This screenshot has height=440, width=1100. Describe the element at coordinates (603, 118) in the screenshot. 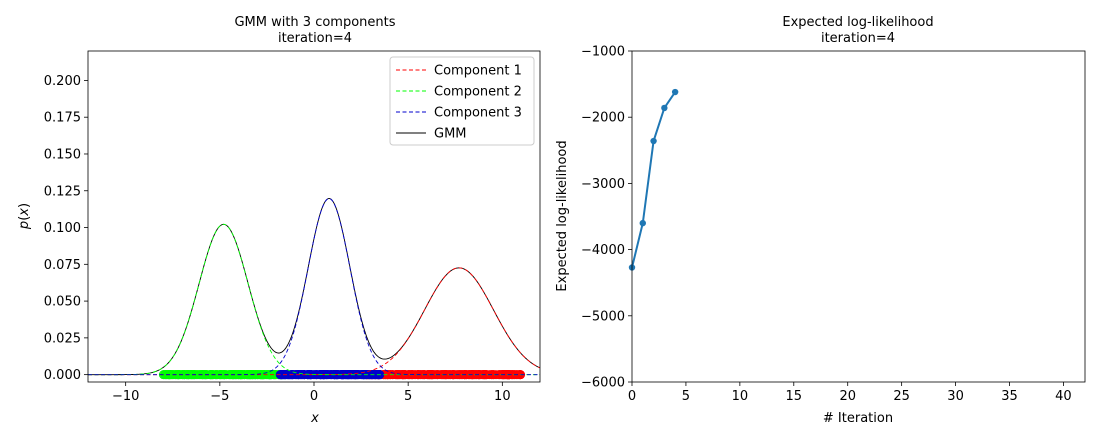

I see `y-tick-label: −2000` at that location.